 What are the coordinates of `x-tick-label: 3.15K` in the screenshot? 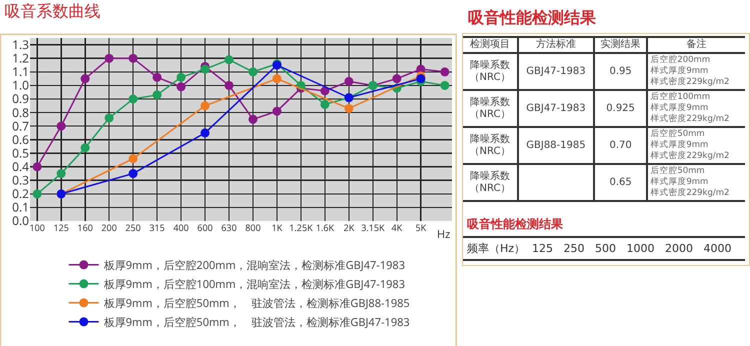 It's located at (373, 227).